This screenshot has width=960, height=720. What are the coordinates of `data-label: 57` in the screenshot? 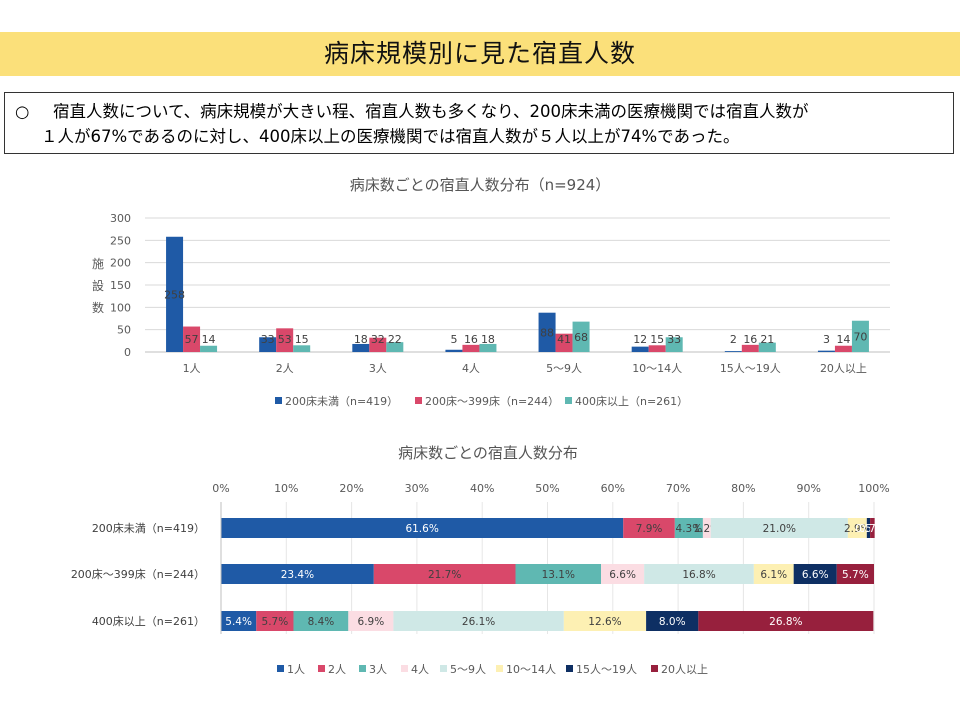 It's located at (192, 339).